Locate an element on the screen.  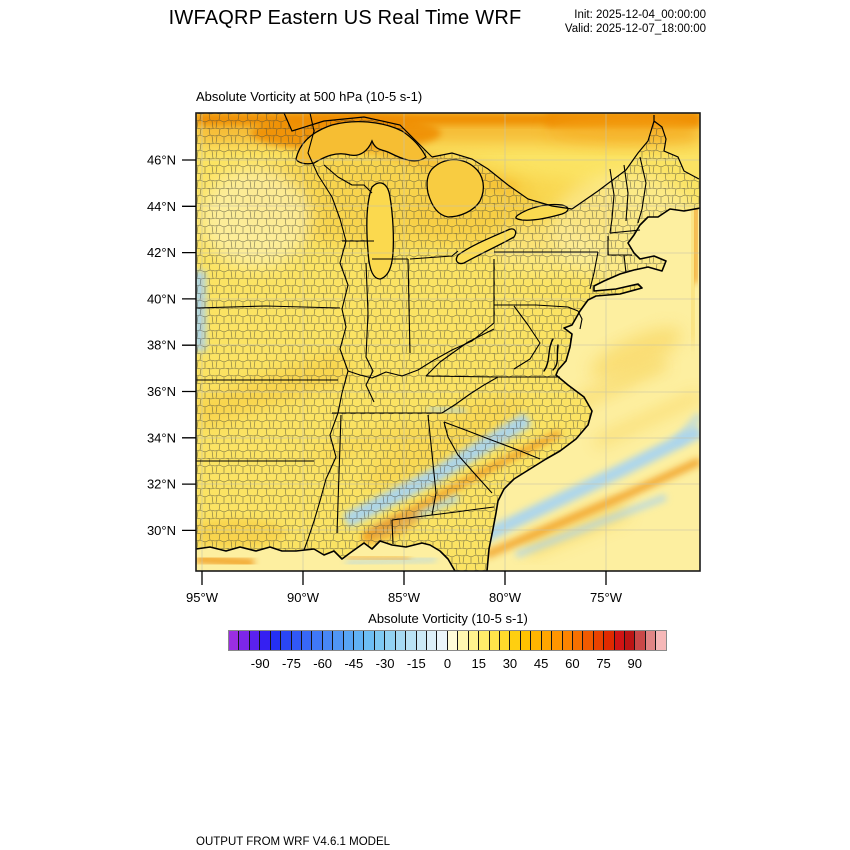
lake-huron is located at coordinates (455, 188).